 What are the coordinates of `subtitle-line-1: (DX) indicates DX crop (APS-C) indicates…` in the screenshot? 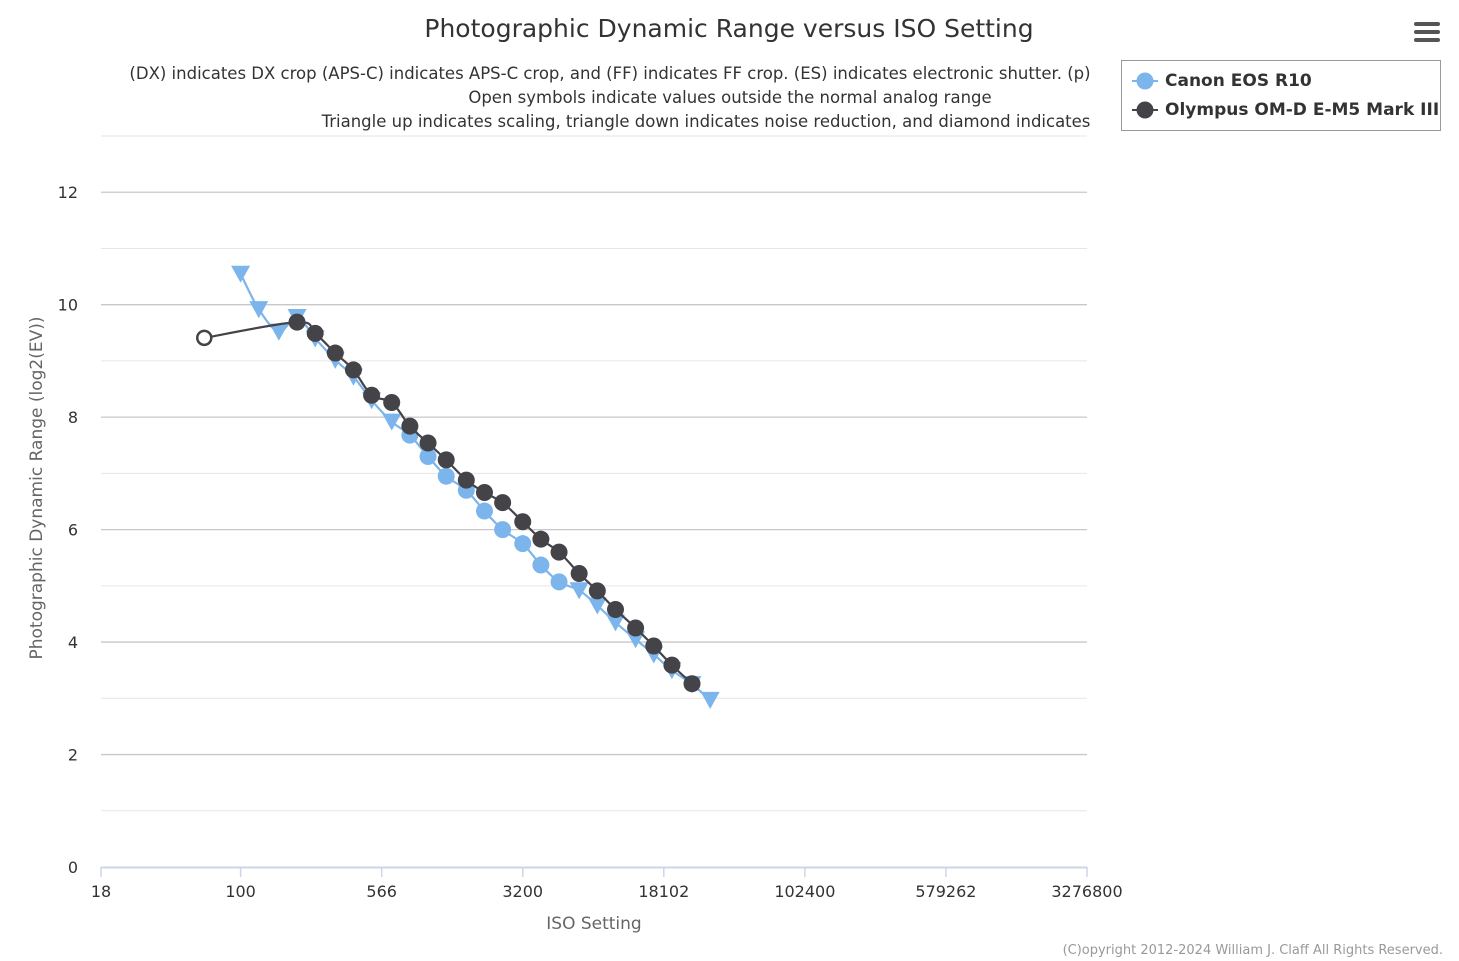 It's located at (609, 73).